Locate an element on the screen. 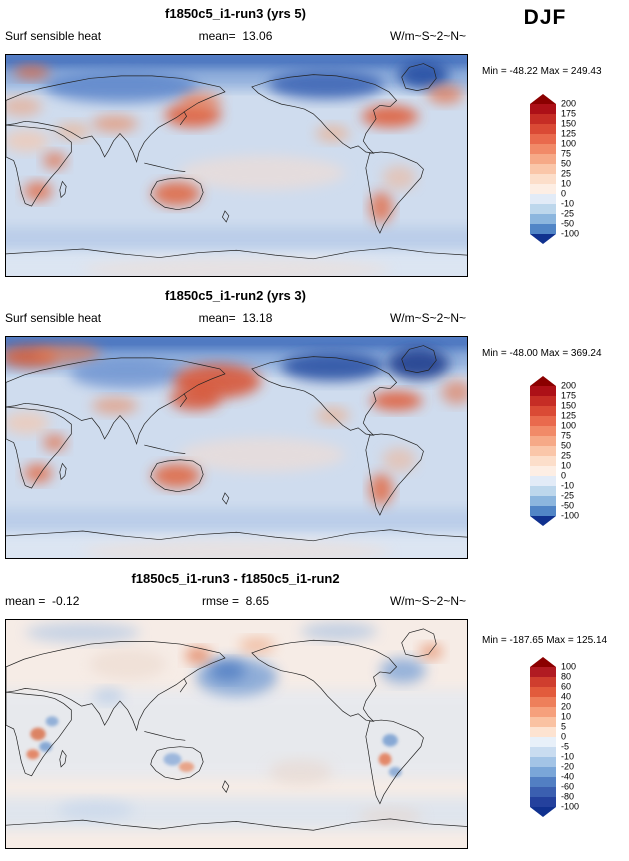 The width and height of the screenshot is (629, 861). stats-row: mean = -0.12 rmse = 8.65 W/m~S~2~N~ is located at coordinates (235, 601).